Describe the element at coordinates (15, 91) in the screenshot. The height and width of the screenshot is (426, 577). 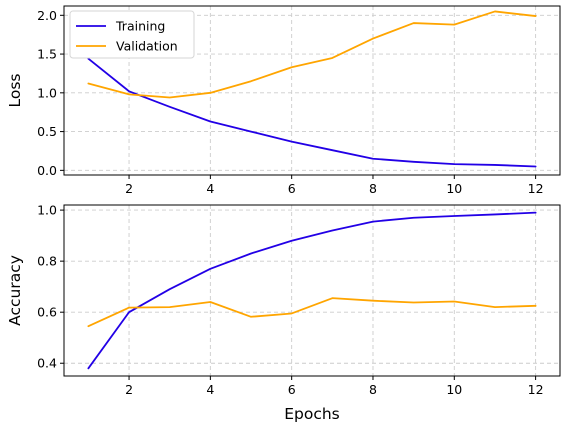
I see `y-axis-title: Loss` at that location.